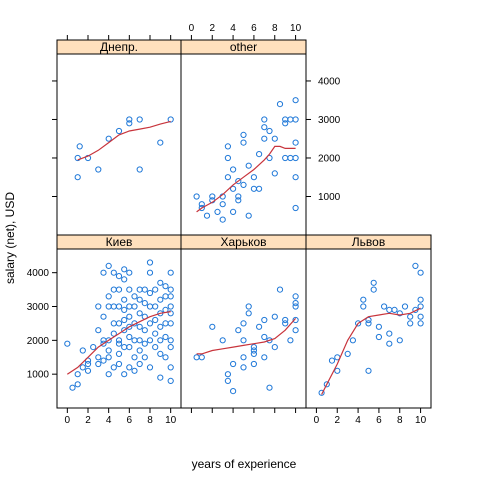 This screenshot has height=485, width=480. What do you see at coordinates (119, 47) in the screenshot?
I see `panel-strip-label: Днепр.` at bounding box center [119, 47].